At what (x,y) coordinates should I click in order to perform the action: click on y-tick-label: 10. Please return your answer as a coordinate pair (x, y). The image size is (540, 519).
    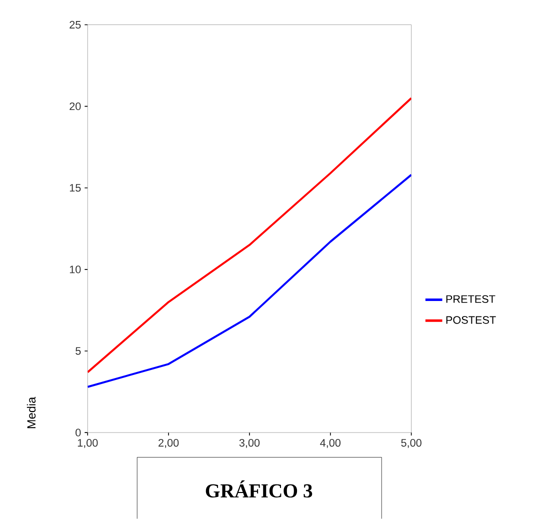
    Looking at the image, I should click on (75, 270).